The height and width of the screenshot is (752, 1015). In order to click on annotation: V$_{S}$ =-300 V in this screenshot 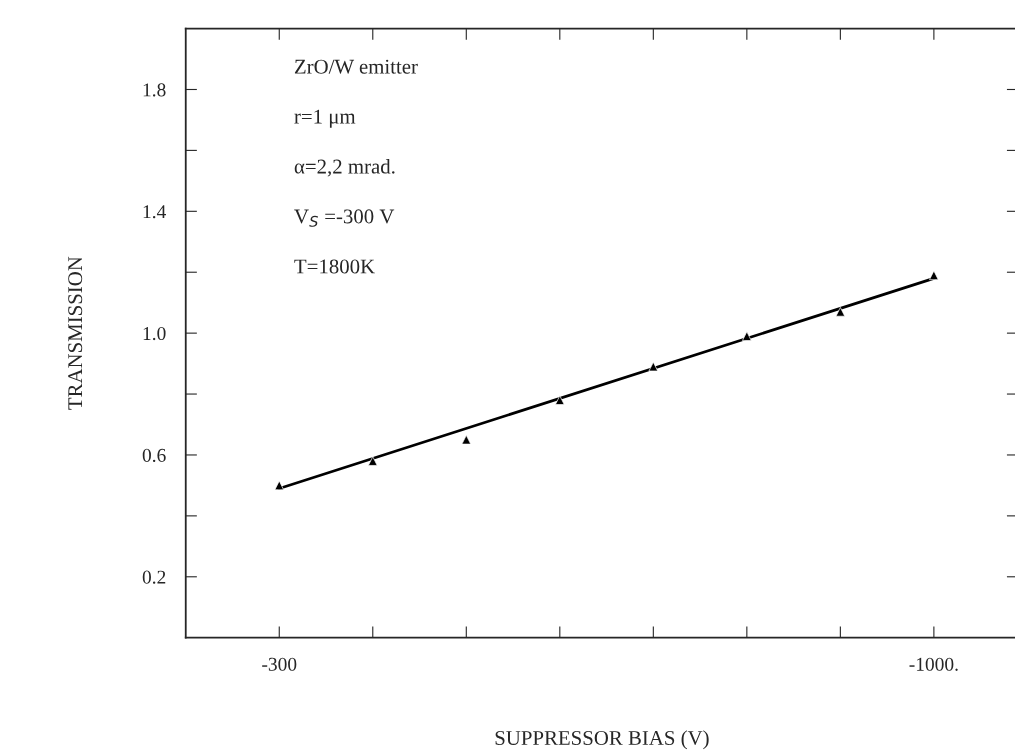, I will do `click(344, 218)`.